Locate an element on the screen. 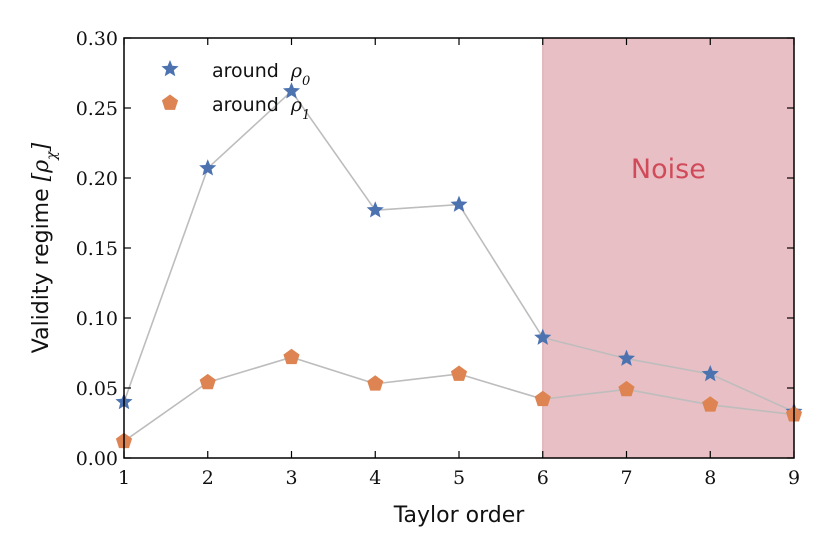  y-tick-label-5: 0.25 is located at coordinates (97, 109).